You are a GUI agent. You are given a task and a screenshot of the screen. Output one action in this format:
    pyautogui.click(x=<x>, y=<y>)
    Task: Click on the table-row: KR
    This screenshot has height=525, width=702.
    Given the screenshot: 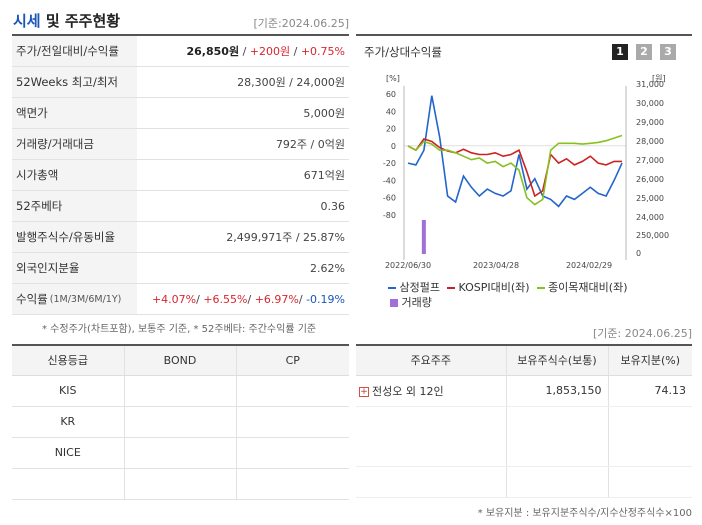 What is the action you would take?
    pyautogui.click(x=180, y=422)
    